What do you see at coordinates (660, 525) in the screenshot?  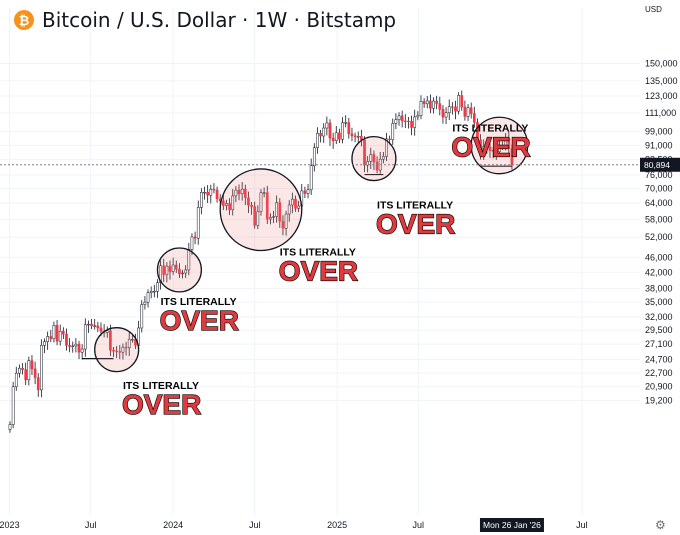 I see `gear-icon: ⚙` at bounding box center [660, 525].